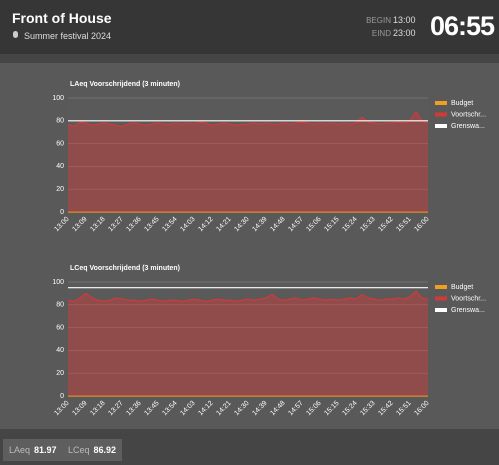  I want to click on value: 86.92, so click(105, 450).